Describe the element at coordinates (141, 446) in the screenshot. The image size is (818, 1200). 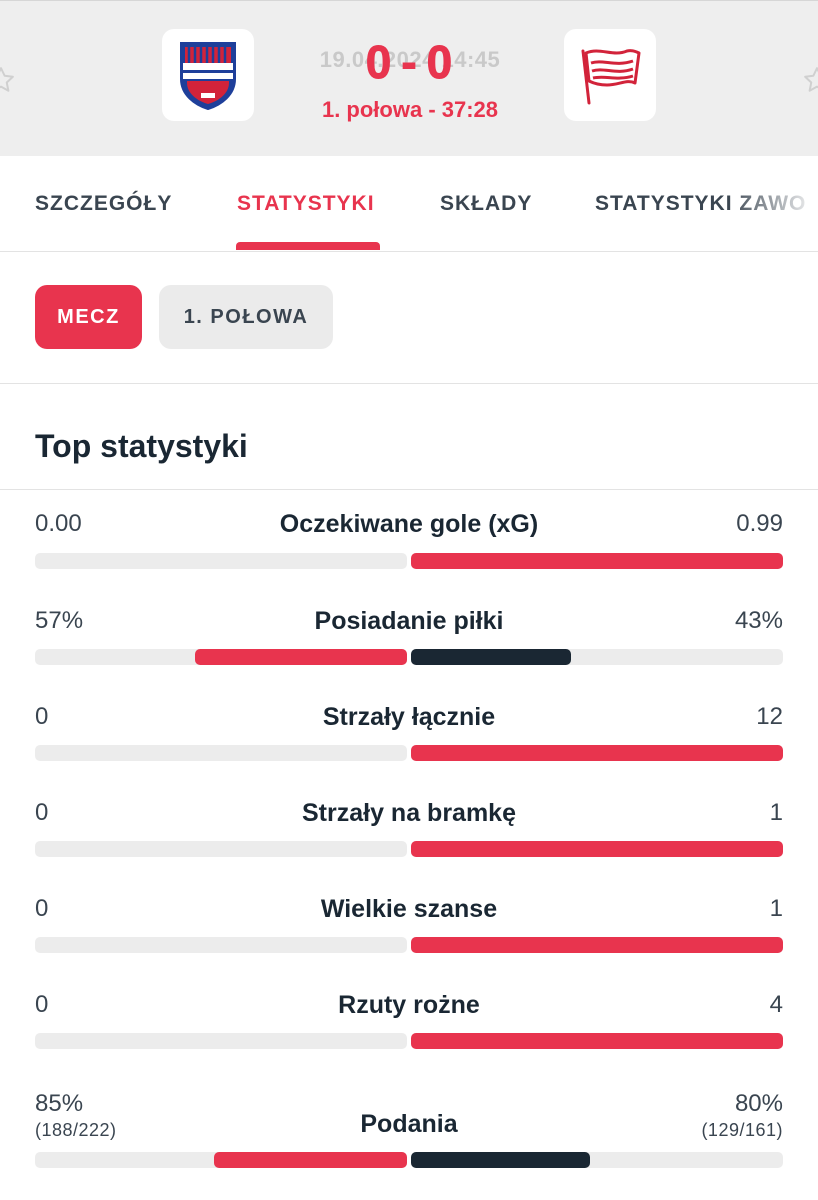
I see `section-title: Top statystyki` at that location.